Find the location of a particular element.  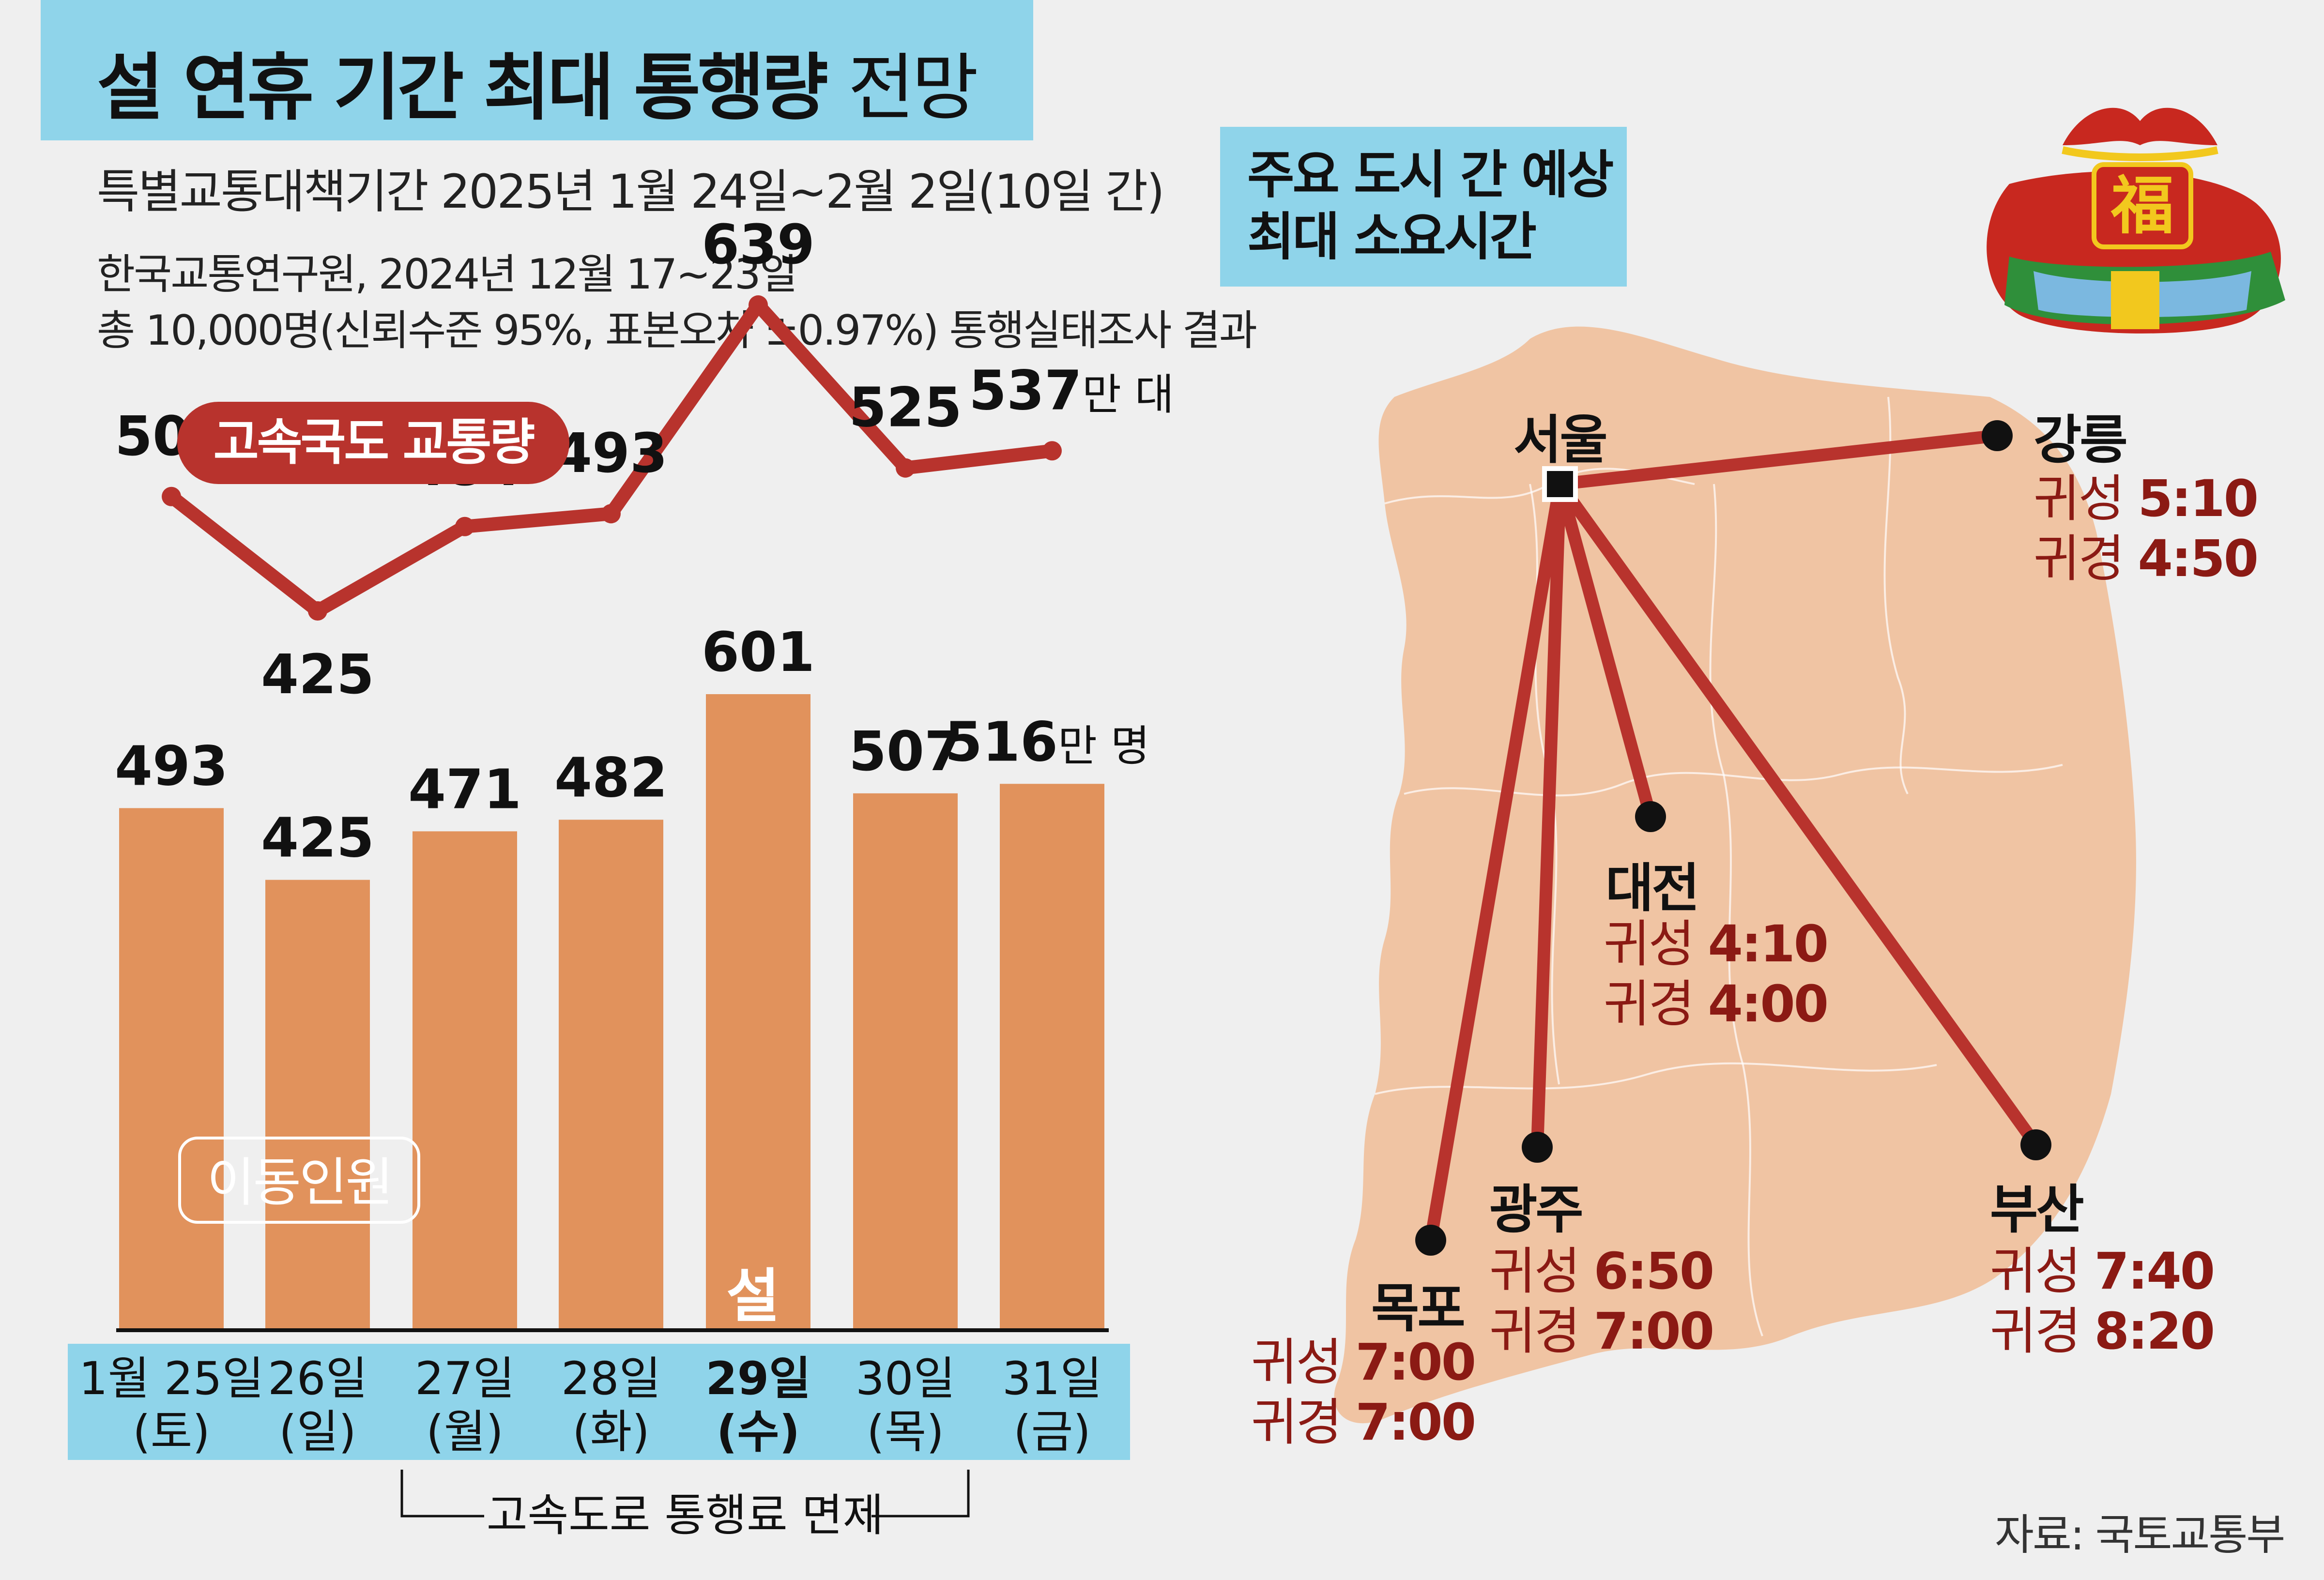

line-data-label: 425 is located at coordinates (318, 674).